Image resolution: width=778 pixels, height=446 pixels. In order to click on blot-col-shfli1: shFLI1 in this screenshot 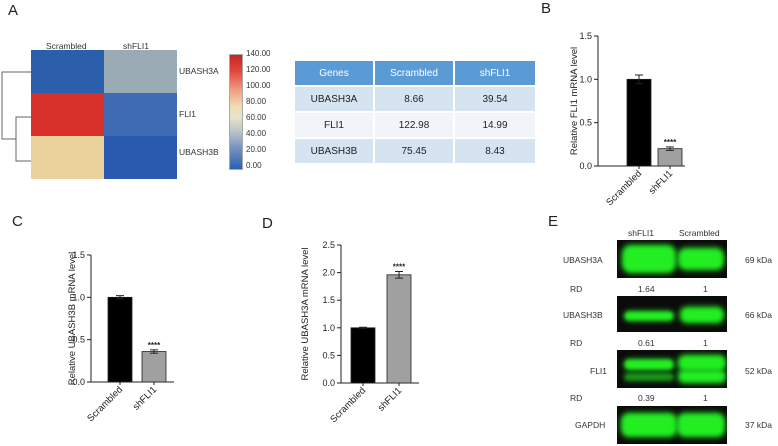, I will do `click(641, 233)`.